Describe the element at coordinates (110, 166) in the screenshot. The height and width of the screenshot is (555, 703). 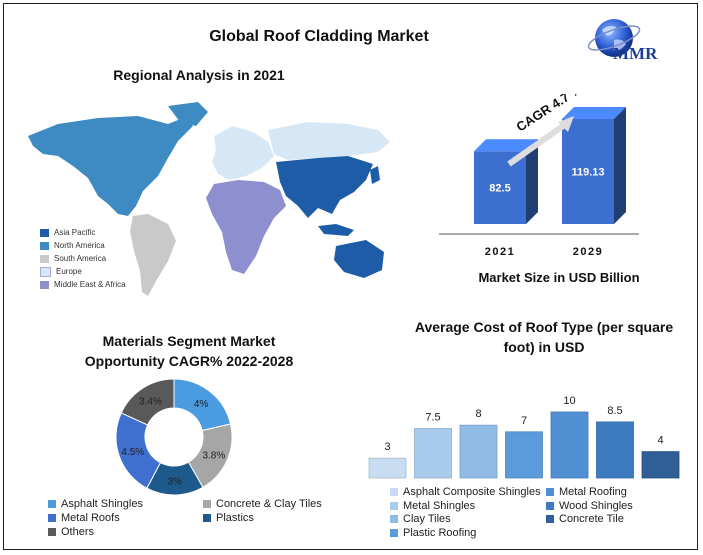
I see `map-north-america` at that location.